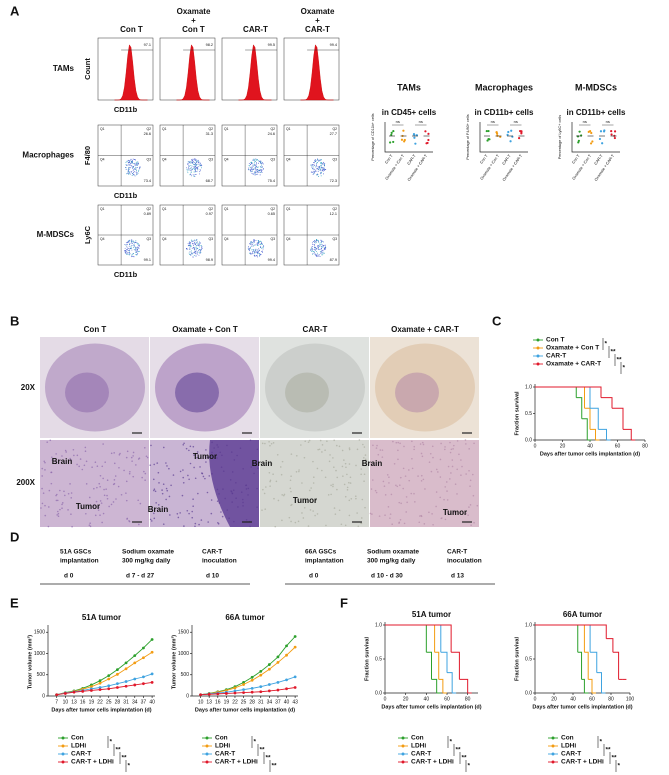 This screenshot has height=775, width=669. Describe the element at coordinates (372, 463) in the screenshot. I see `region-label: Brain` at that location.